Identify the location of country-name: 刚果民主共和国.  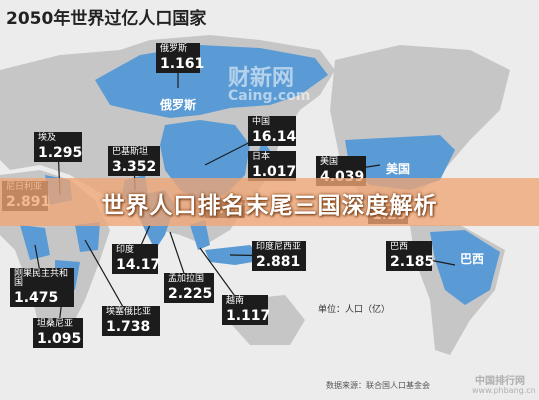
(41, 278).